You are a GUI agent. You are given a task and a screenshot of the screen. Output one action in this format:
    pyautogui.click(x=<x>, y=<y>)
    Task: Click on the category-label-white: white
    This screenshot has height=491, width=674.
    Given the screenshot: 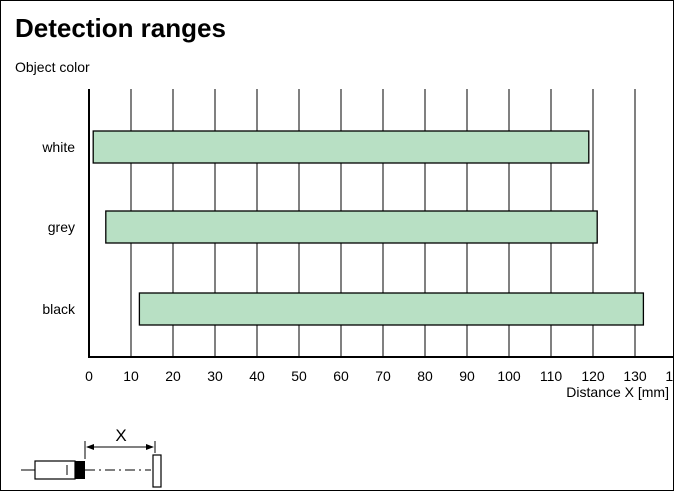 What is the action you would take?
    pyautogui.click(x=58, y=147)
    